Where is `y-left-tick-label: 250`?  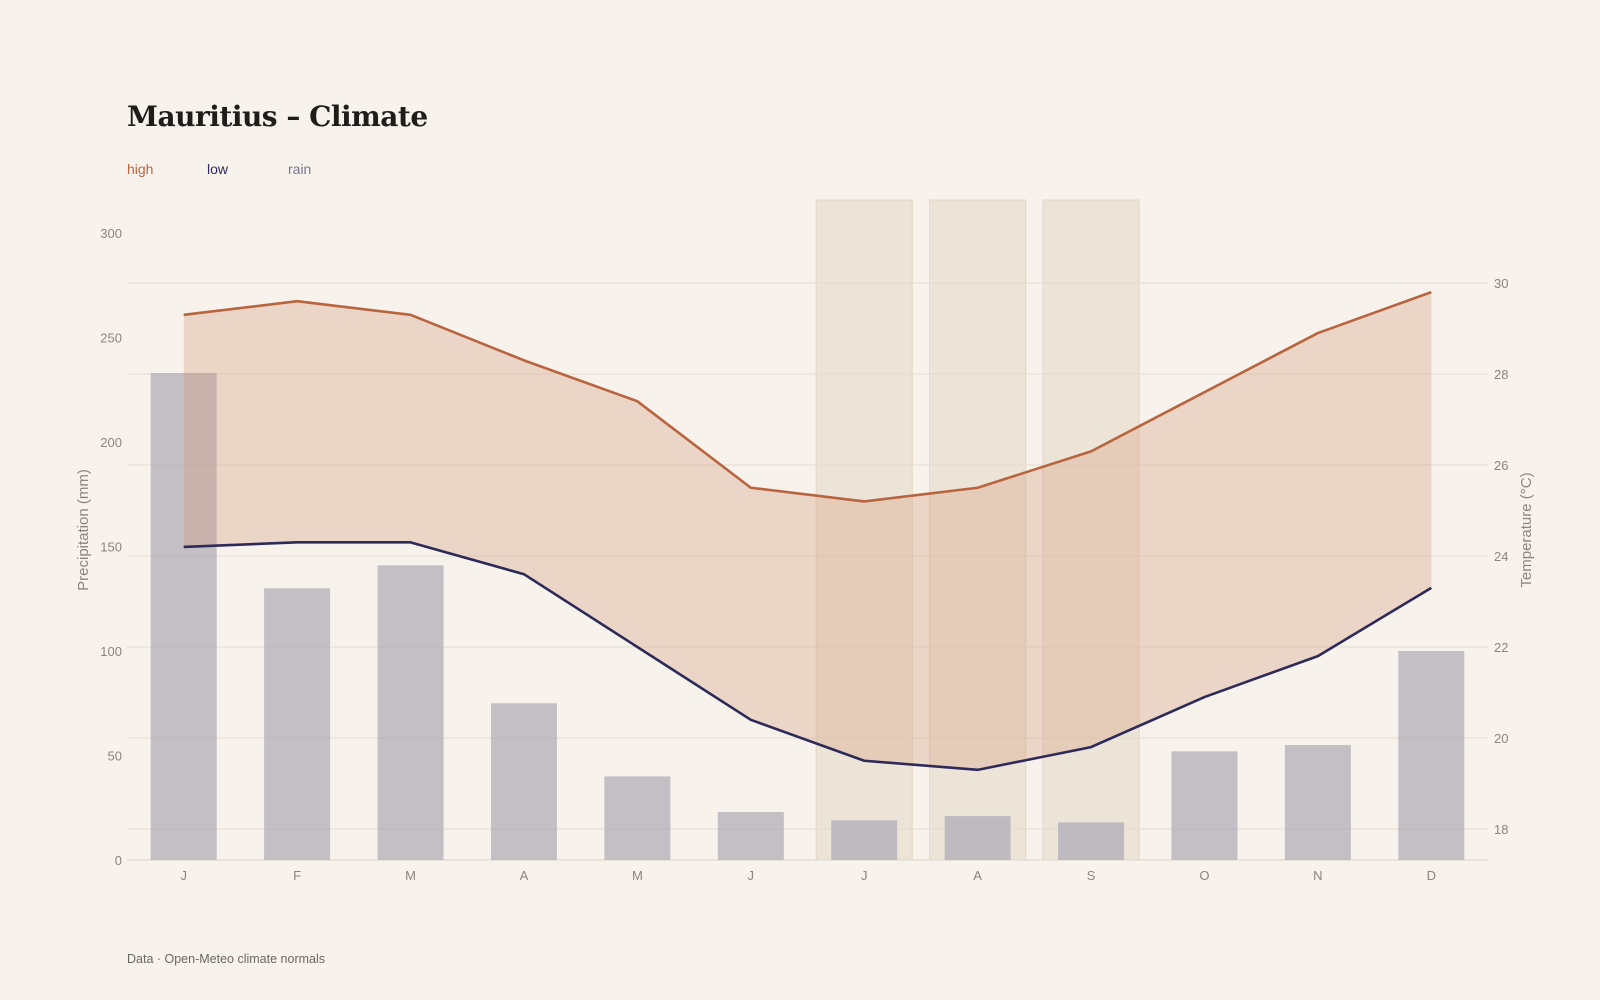
y-left-tick-label: 250 is located at coordinates (111, 338).